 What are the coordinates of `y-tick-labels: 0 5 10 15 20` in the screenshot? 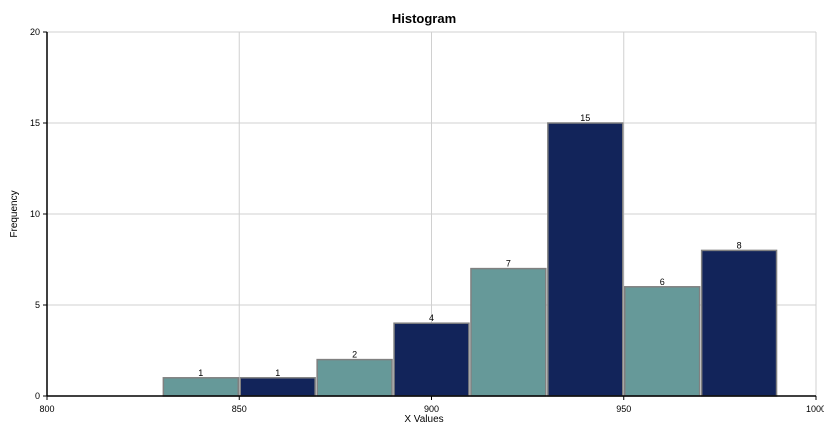 It's located at (35, 214).